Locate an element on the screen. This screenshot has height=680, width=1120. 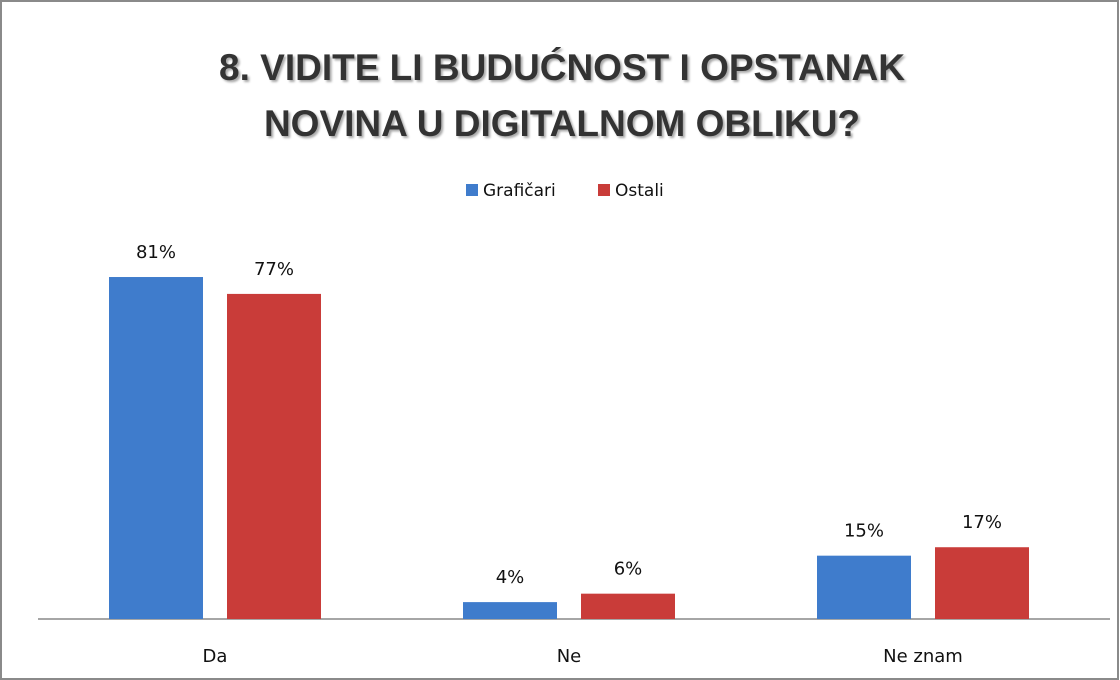
value-label: 15% is located at coordinates (864, 531).